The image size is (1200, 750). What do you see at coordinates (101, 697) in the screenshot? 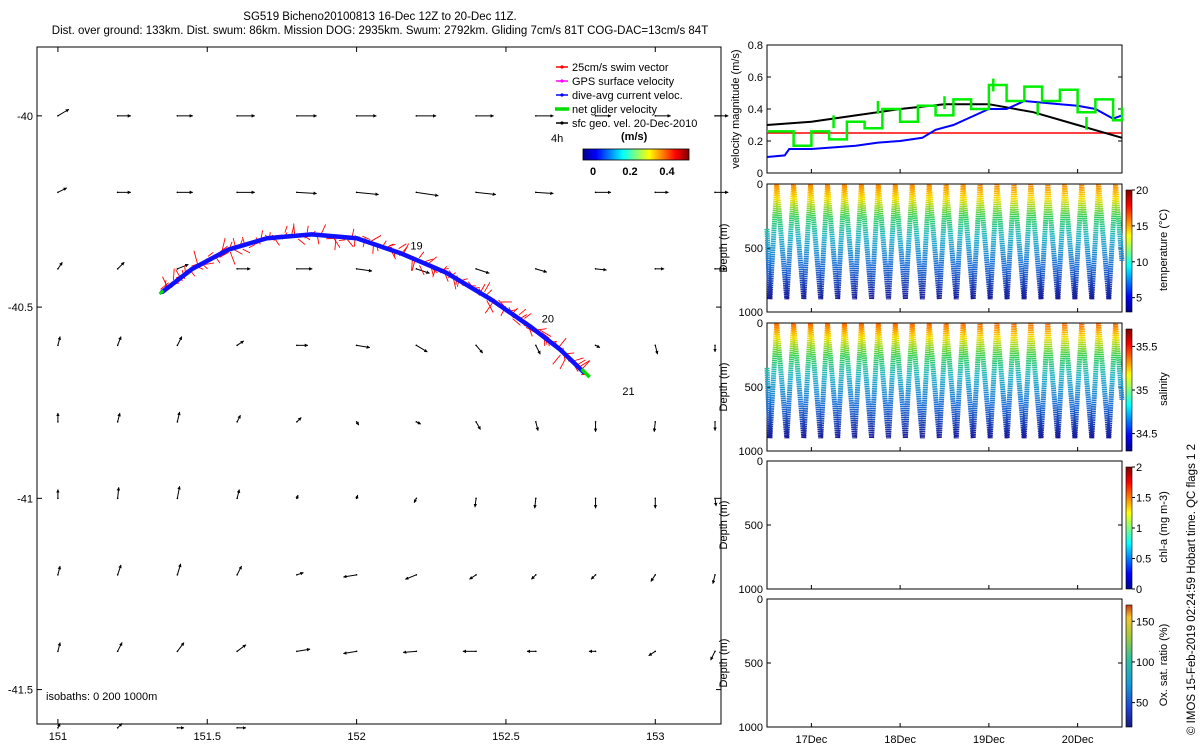
I see `isobaths-label: isobaths: 0 200 1000m` at bounding box center [101, 697].